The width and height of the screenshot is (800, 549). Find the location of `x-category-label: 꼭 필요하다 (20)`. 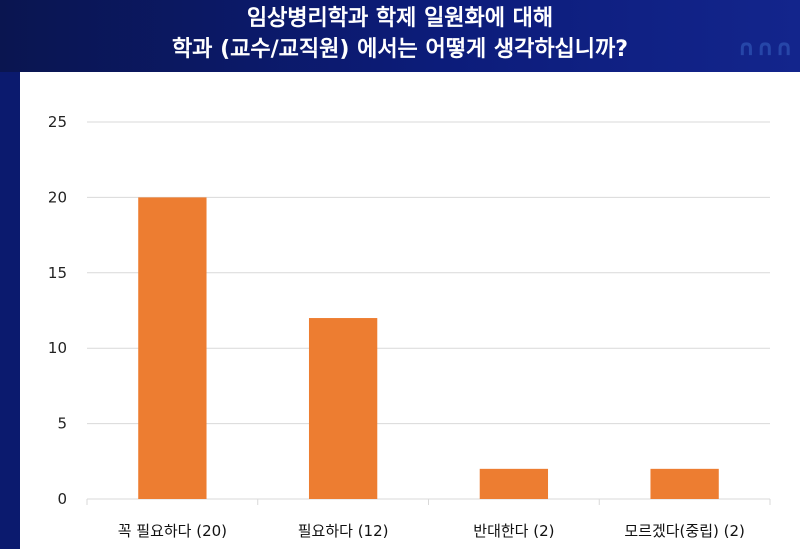

x-category-label: 꼭 필요하다 (20) is located at coordinates (172, 531).